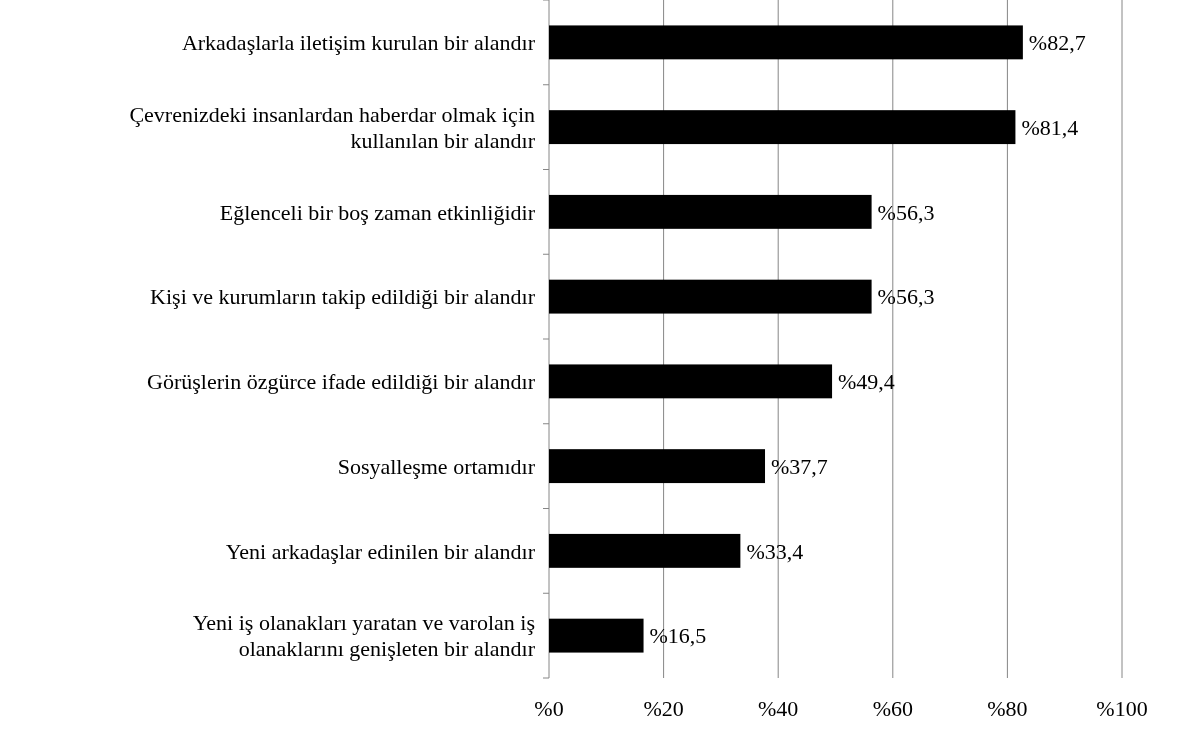  Describe the element at coordinates (866, 382) in the screenshot. I see `data-label: %49,4` at that location.